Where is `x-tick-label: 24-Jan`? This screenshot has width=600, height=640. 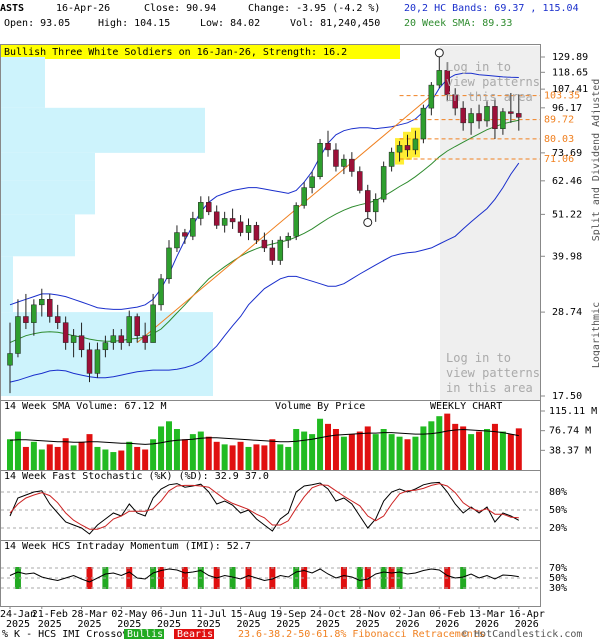 x-tick-label: 24-Jan is located at coordinates (18, 614).